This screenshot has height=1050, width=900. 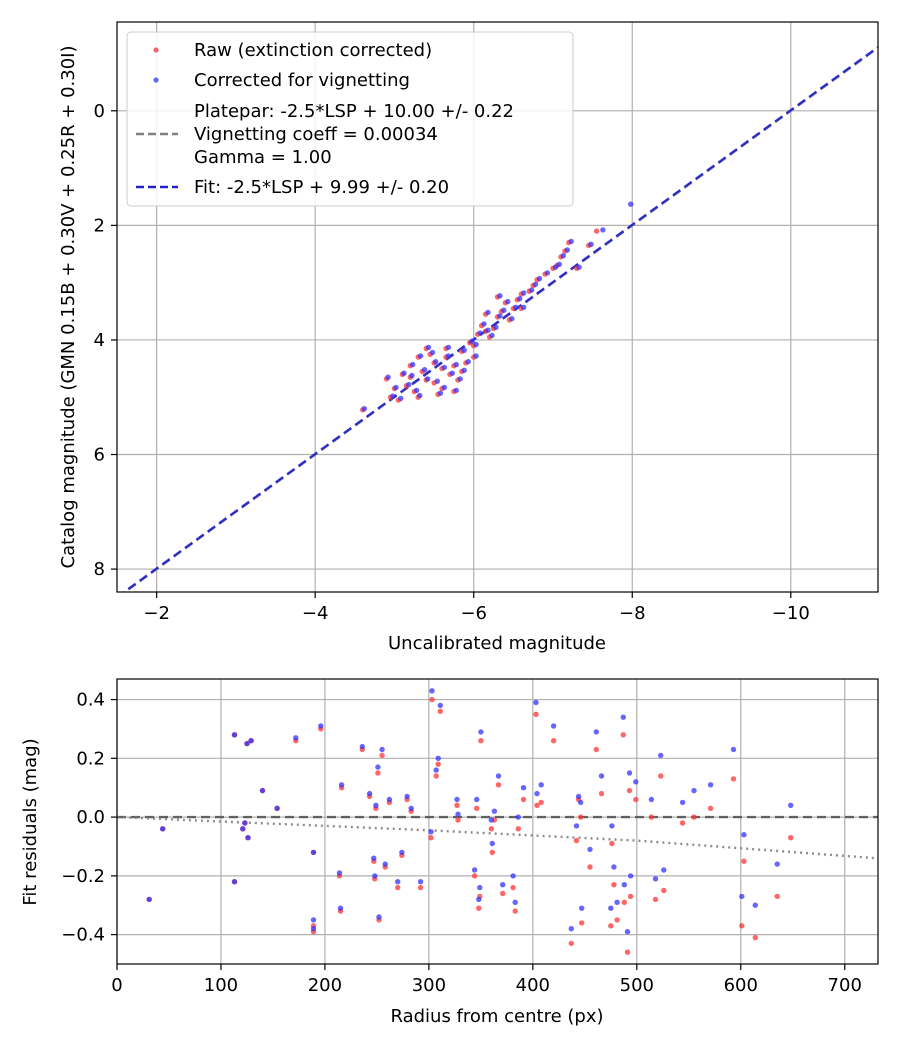 I want to click on p2-ytick-label: 0.4, so click(x=90, y=700).